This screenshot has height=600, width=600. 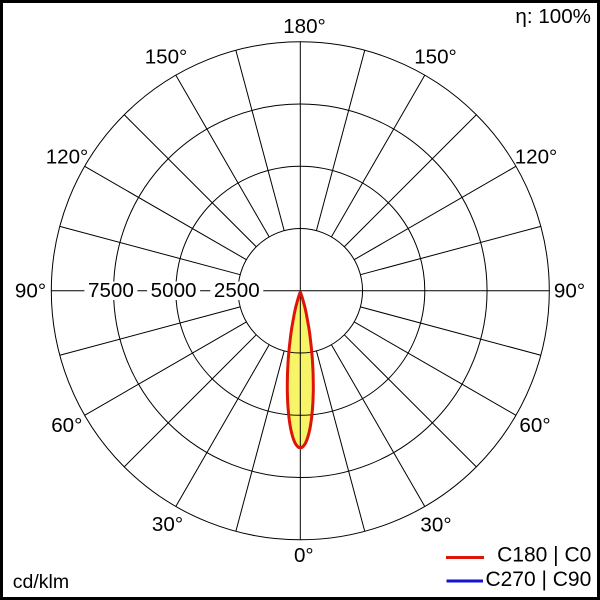 What do you see at coordinates (237, 290) in the screenshot?
I see `svg-text: 2500` at bounding box center [237, 290].